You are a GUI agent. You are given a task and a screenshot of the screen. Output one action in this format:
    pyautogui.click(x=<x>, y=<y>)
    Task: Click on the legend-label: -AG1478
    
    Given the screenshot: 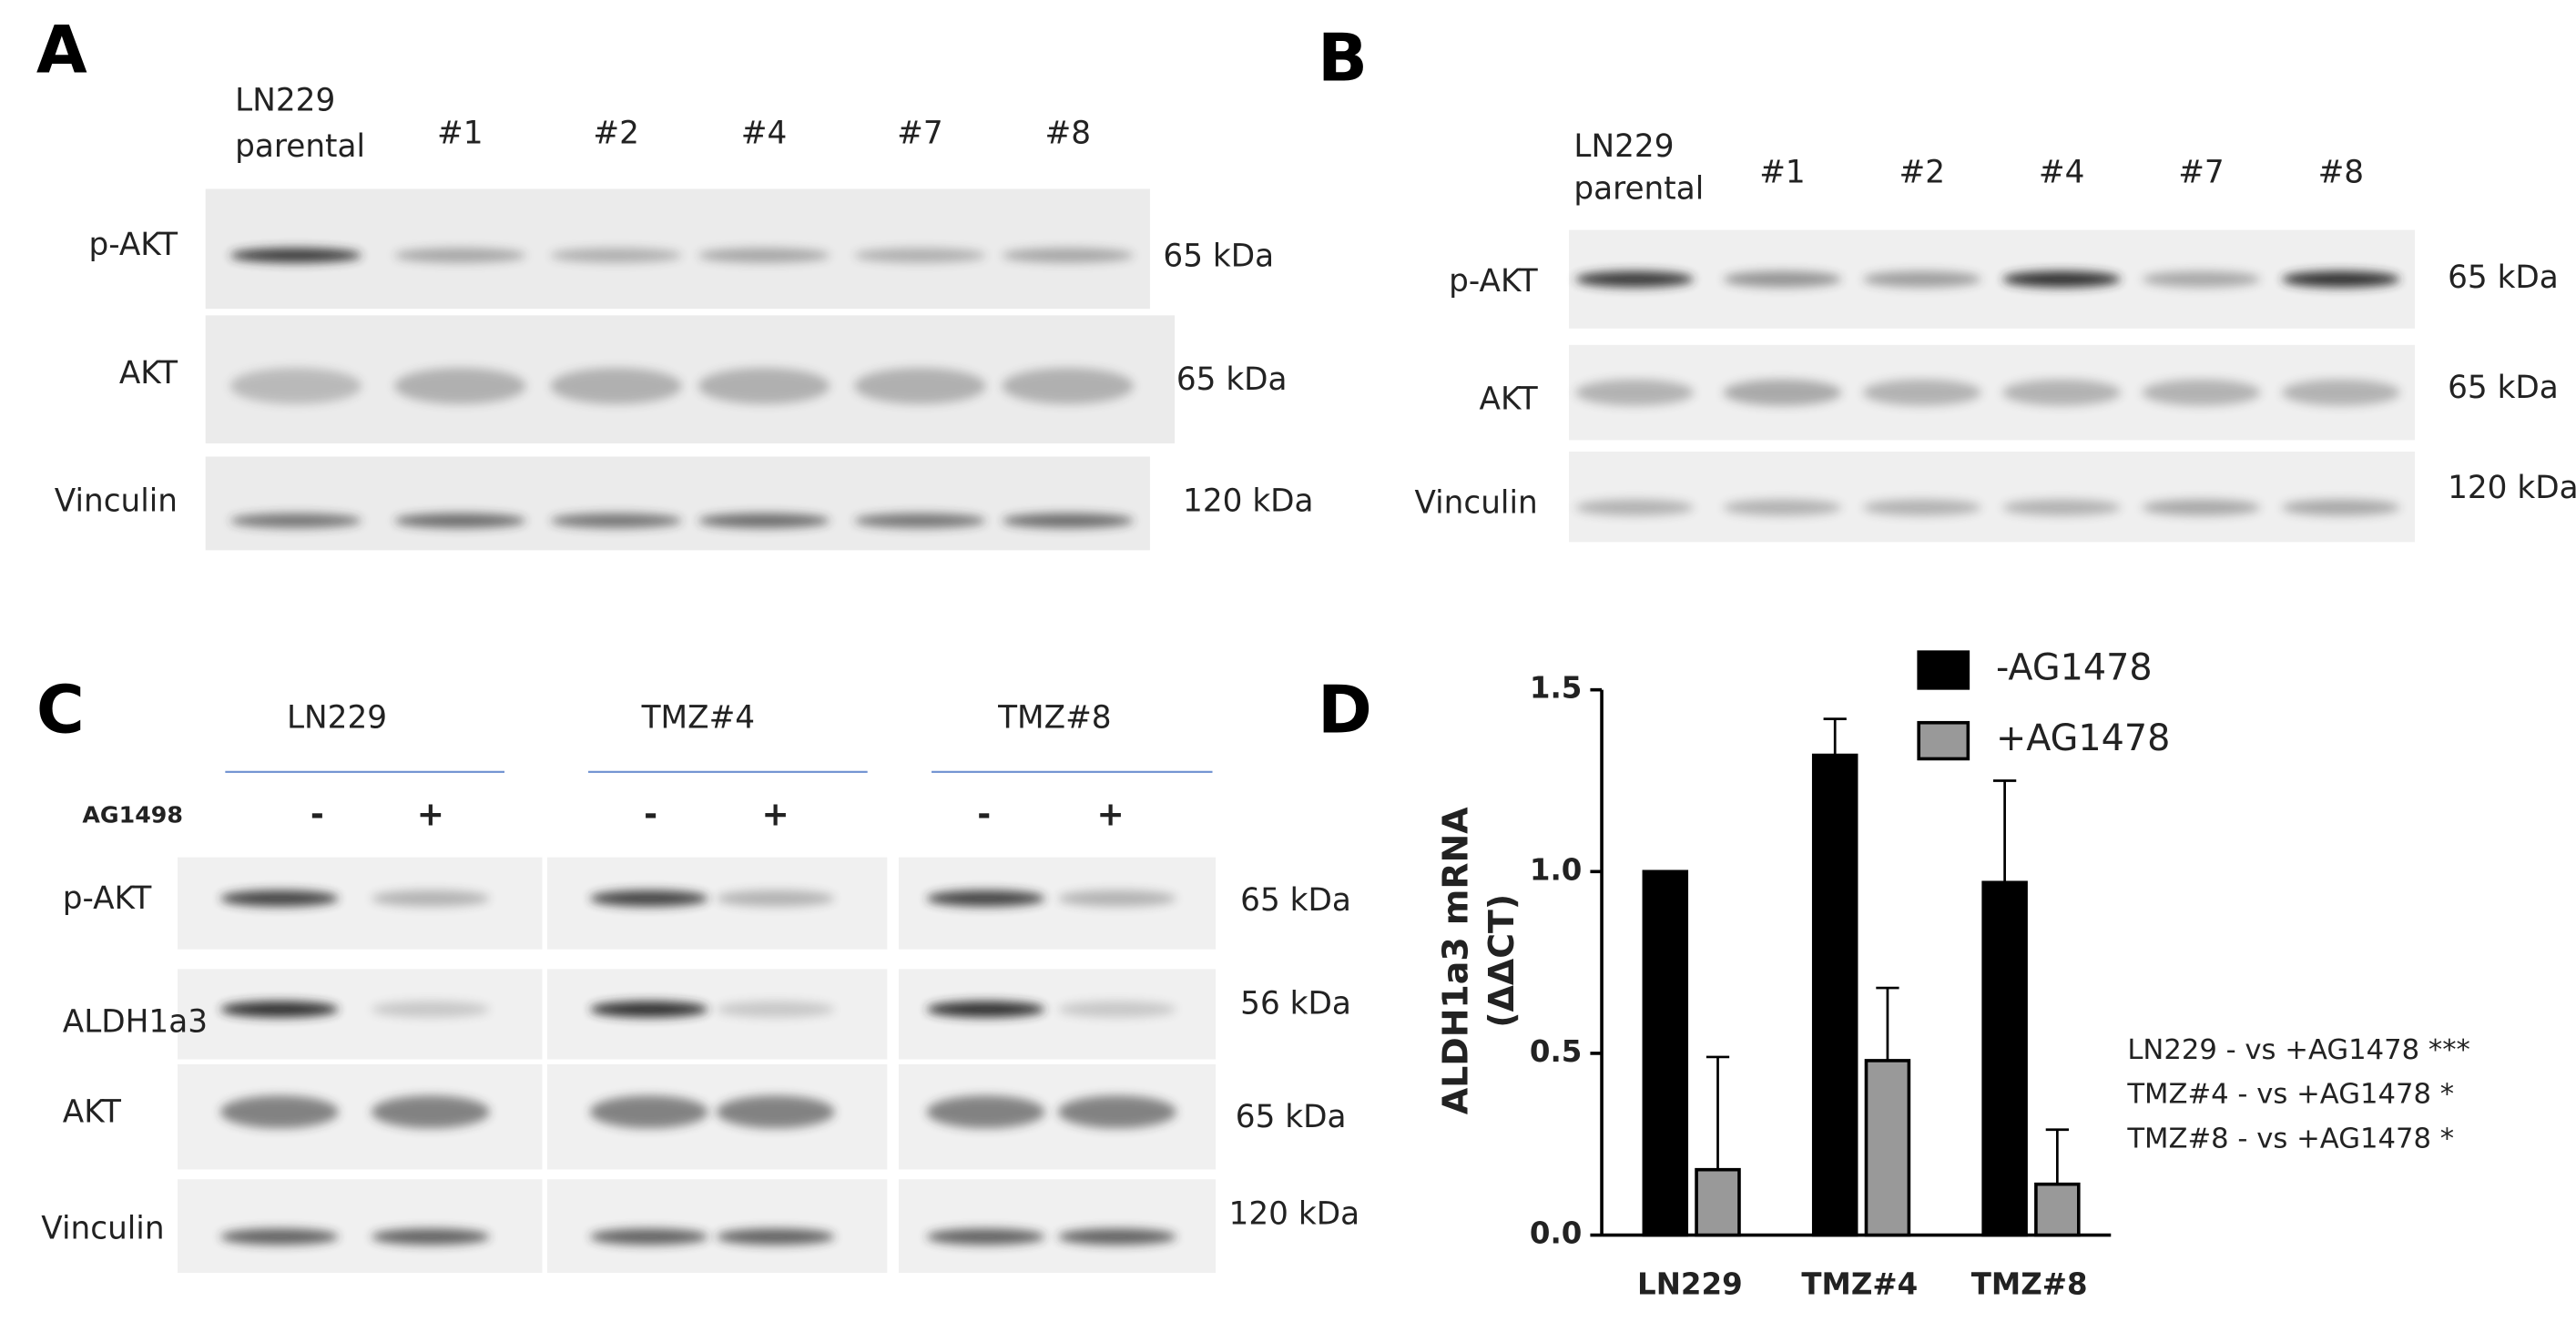 What is the action you would take?
    pyautogui.click(x=2074, y=668)
    